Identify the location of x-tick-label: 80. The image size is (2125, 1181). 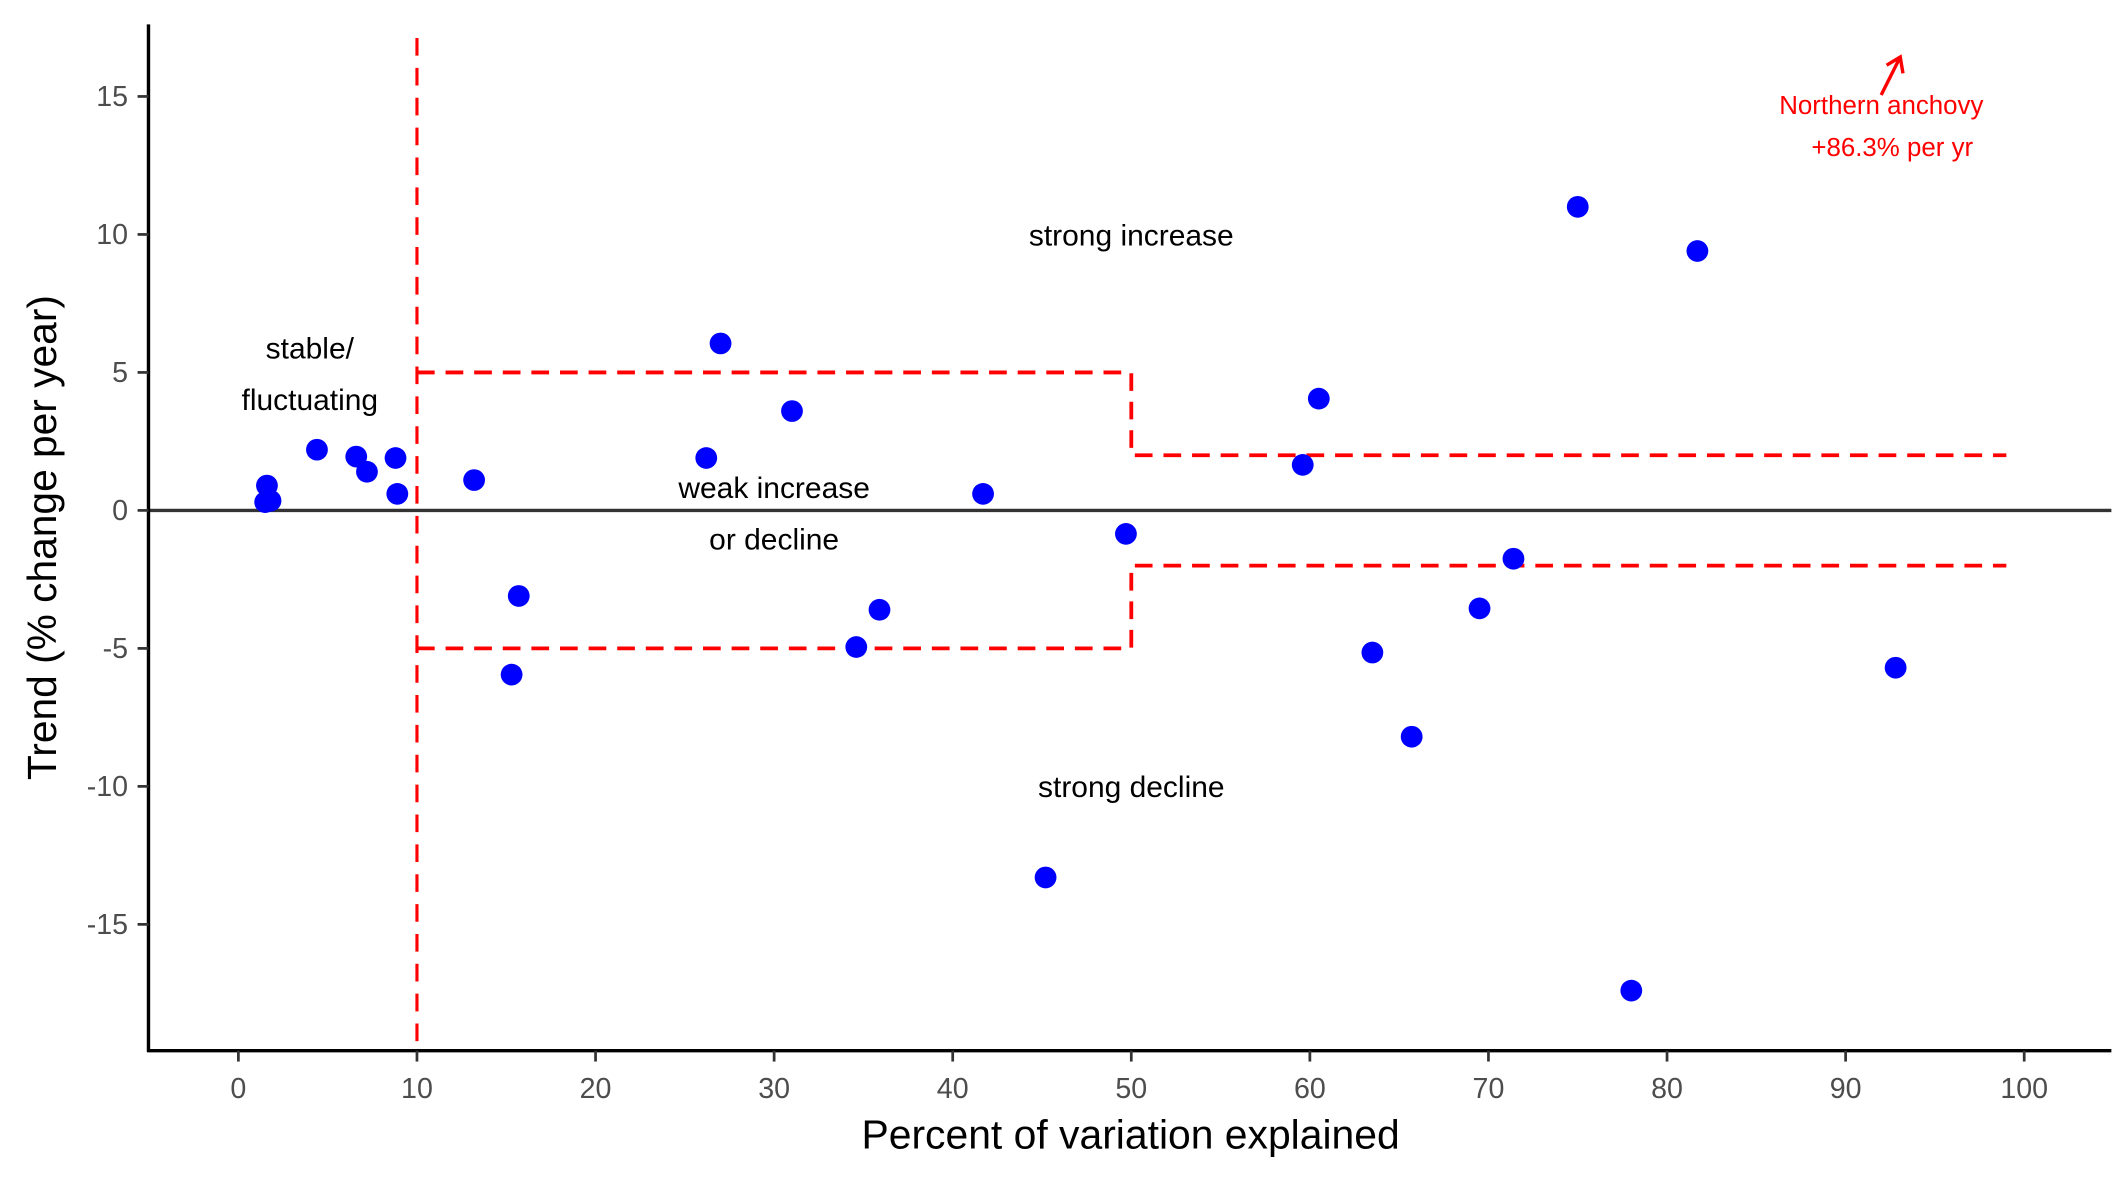
(1667, 1089).